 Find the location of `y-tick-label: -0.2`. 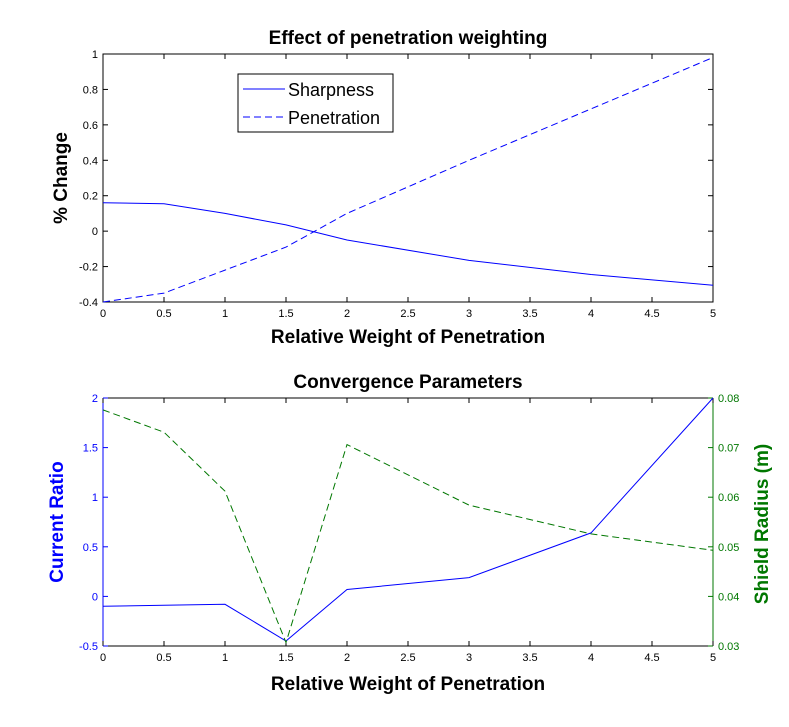

y-tick-label: -0.2 is located at coordinates (88, 268).